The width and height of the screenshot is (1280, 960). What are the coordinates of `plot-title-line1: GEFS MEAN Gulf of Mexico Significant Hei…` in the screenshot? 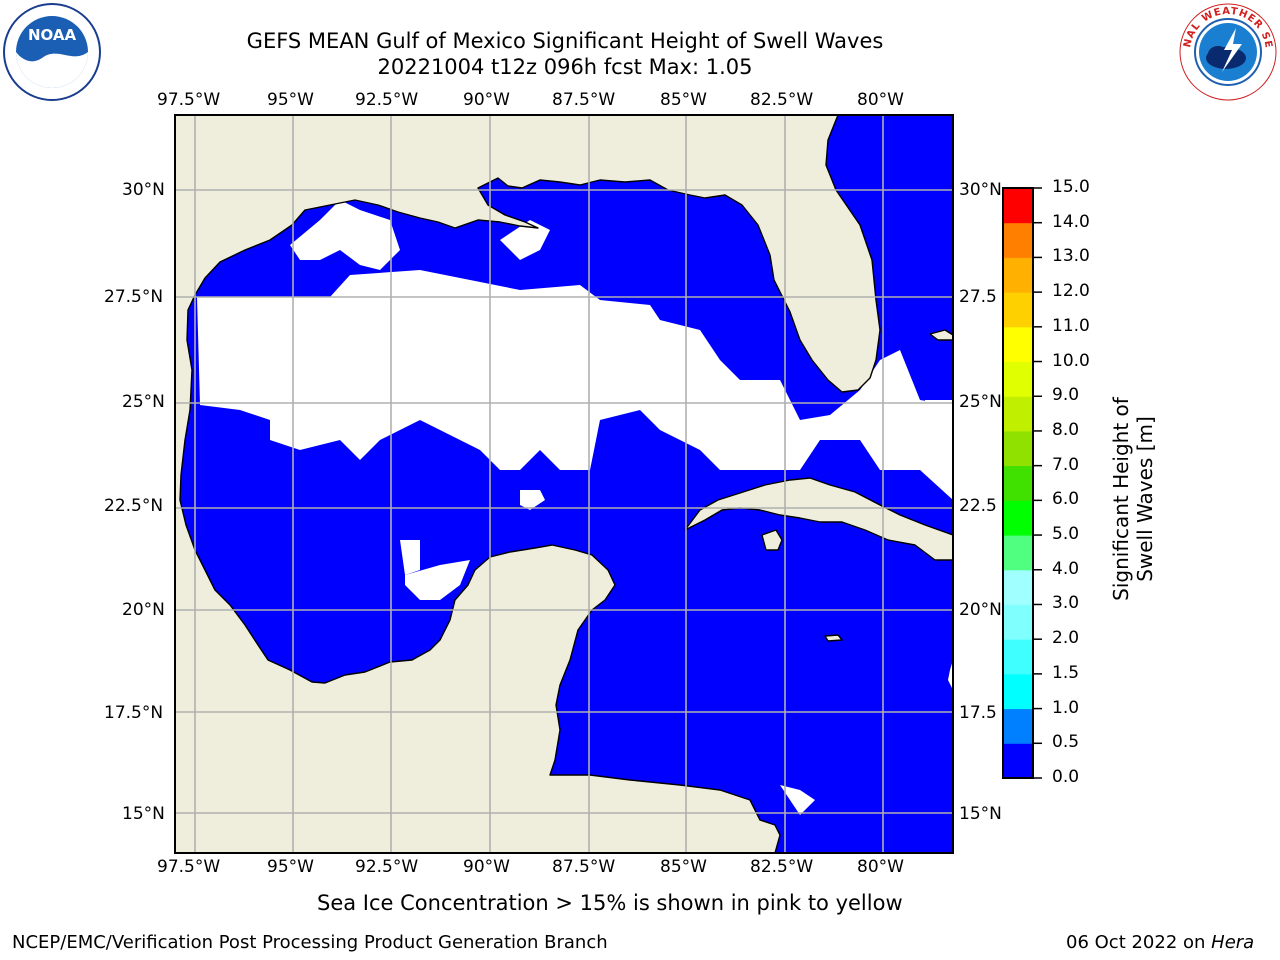 It's located at (565, 41).